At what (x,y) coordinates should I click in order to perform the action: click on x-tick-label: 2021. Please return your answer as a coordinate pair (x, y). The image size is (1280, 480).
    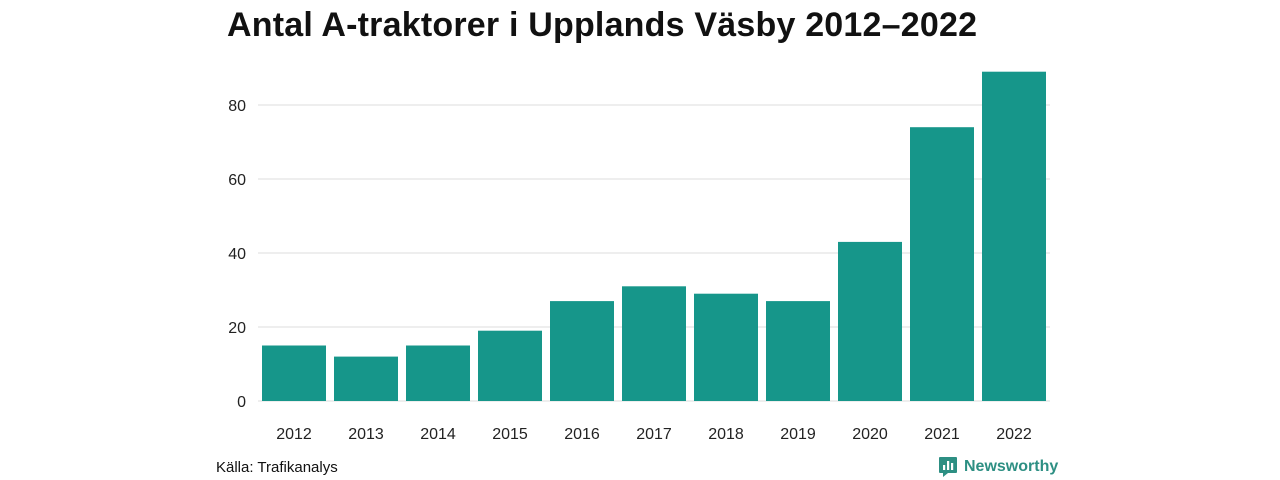
    Looking at the image, I should click on (942, 434).